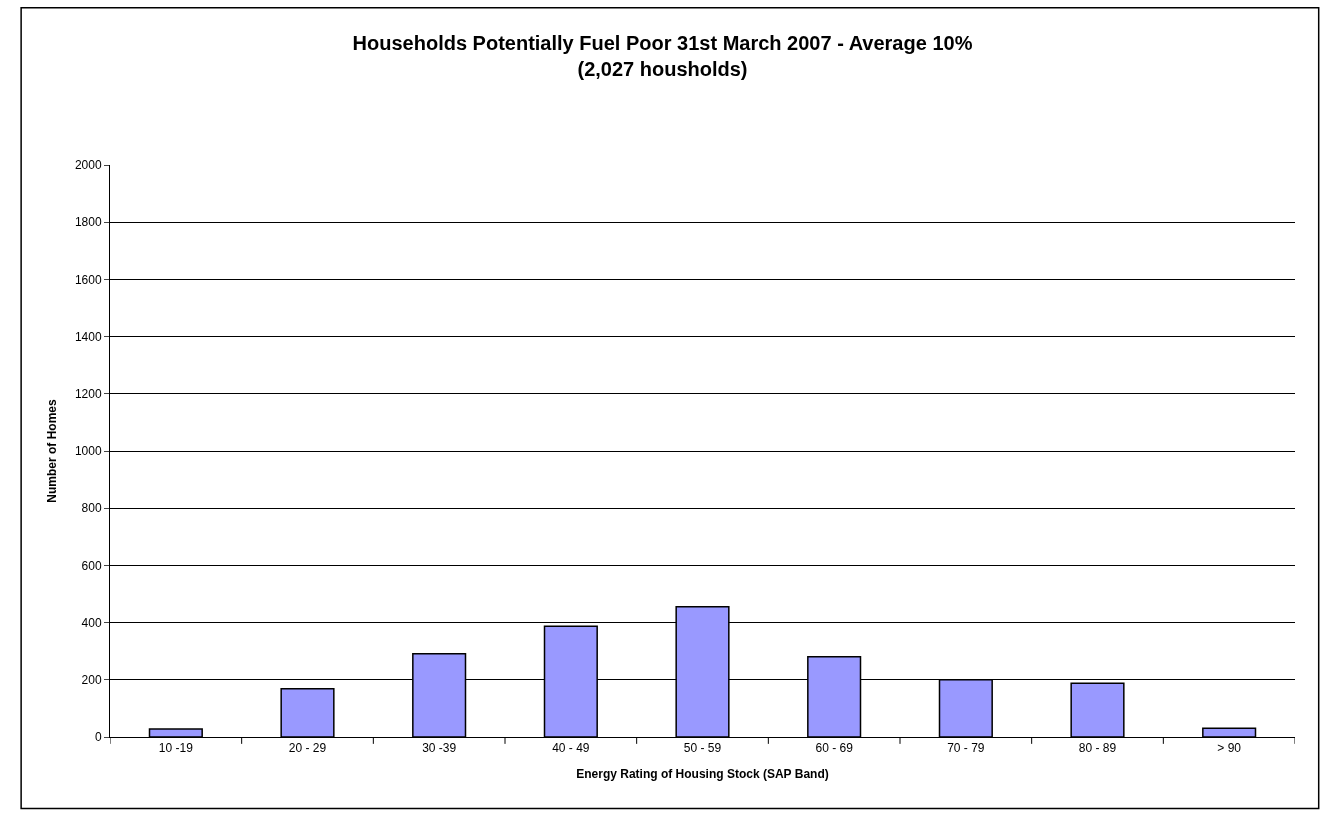 Image resolution: width=1325 pixels, height=827 pixels. Describe the element at coordinates (88, 451) in the screenshot. I see `y-tick-label: 1000` at that location.